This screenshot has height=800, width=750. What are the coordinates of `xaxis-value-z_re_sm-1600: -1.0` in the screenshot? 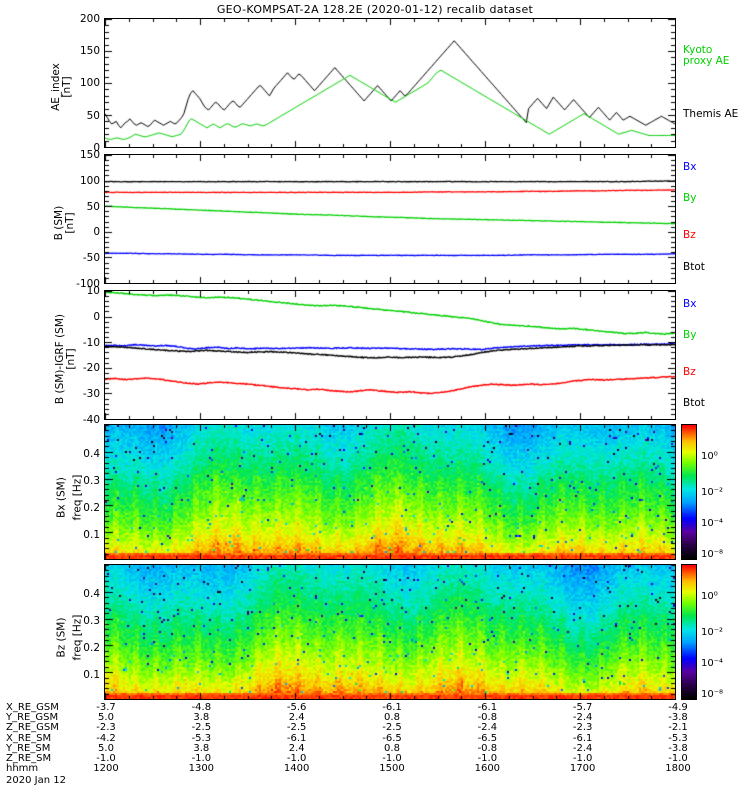 It's located at (487, 758).